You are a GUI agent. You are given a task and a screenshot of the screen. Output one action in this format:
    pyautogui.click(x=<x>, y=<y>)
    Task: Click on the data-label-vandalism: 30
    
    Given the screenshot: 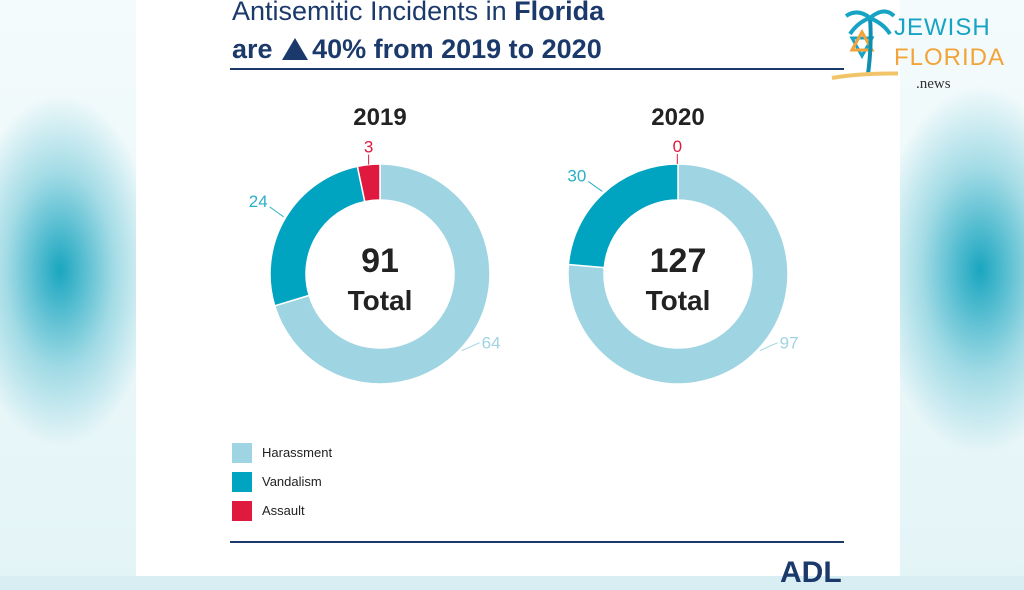 What is the action you would take?
    pyautogui.click(x=576, y=175)
    